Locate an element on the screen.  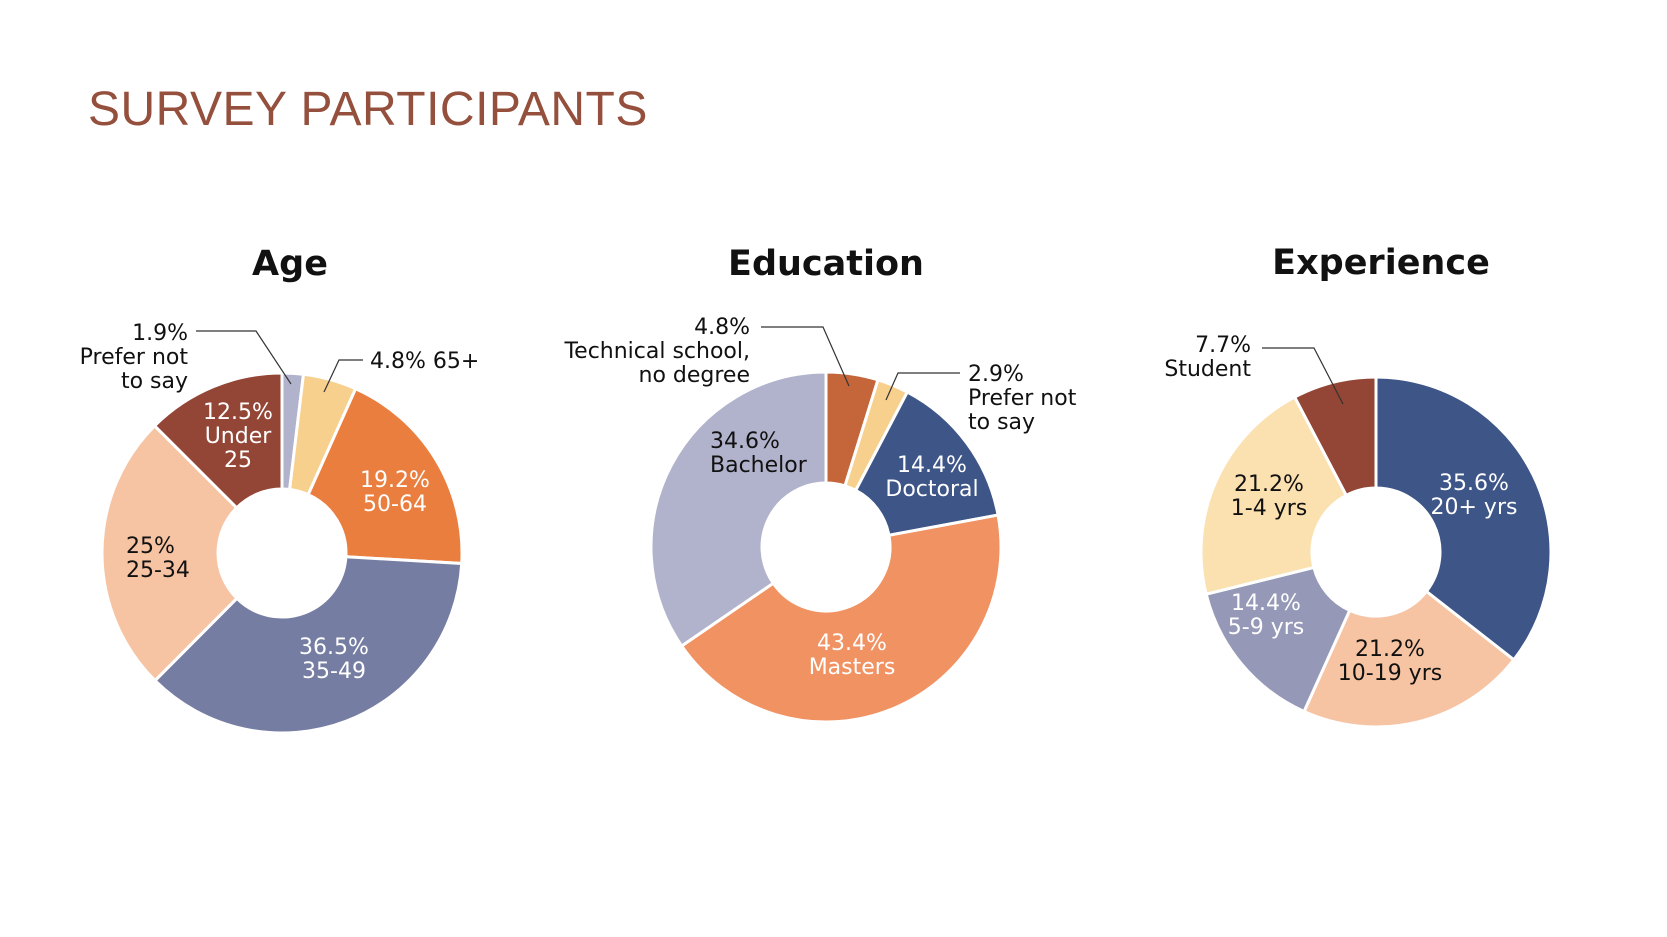
chart-title: Age is located at coordinates (290, 264).